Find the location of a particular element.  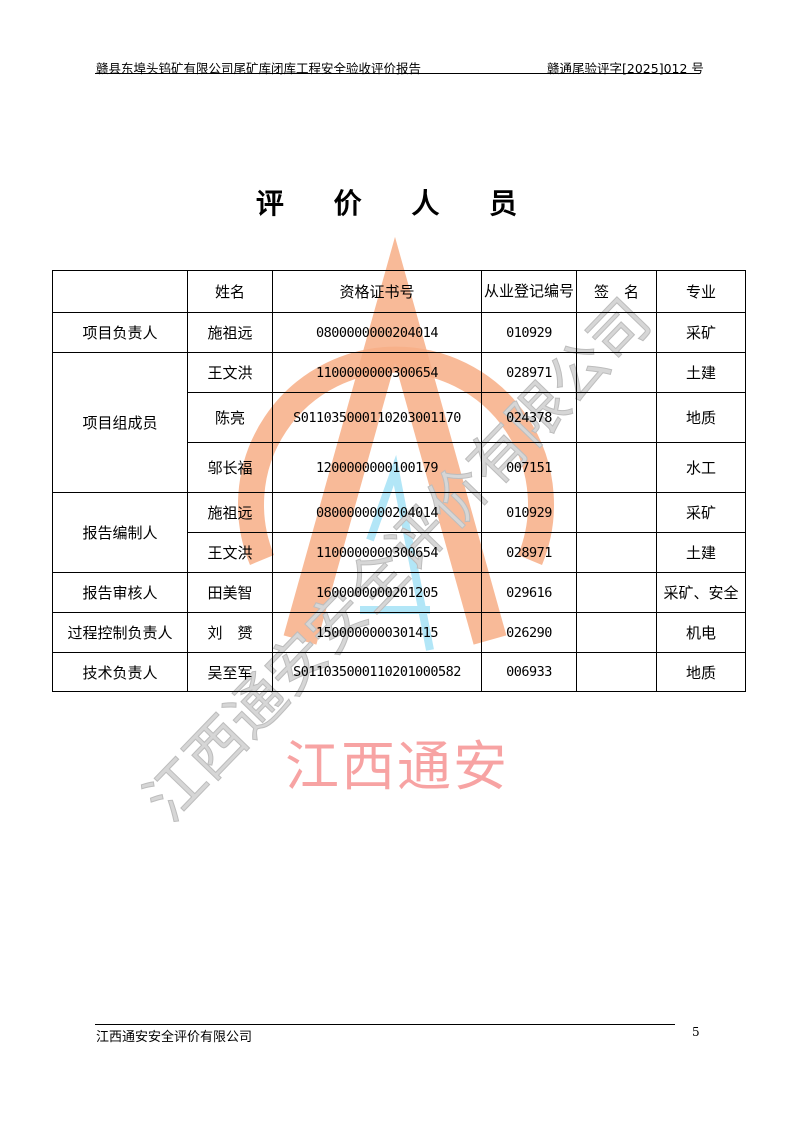

name-cell: 刘 赟 is located at coordinates (230, 632).